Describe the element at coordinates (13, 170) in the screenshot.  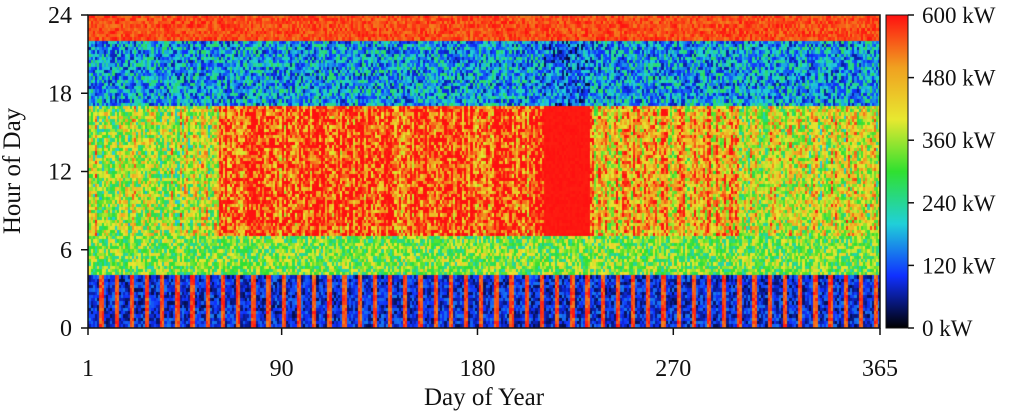
I see `y-axis-title: Hour of Day` at that location.